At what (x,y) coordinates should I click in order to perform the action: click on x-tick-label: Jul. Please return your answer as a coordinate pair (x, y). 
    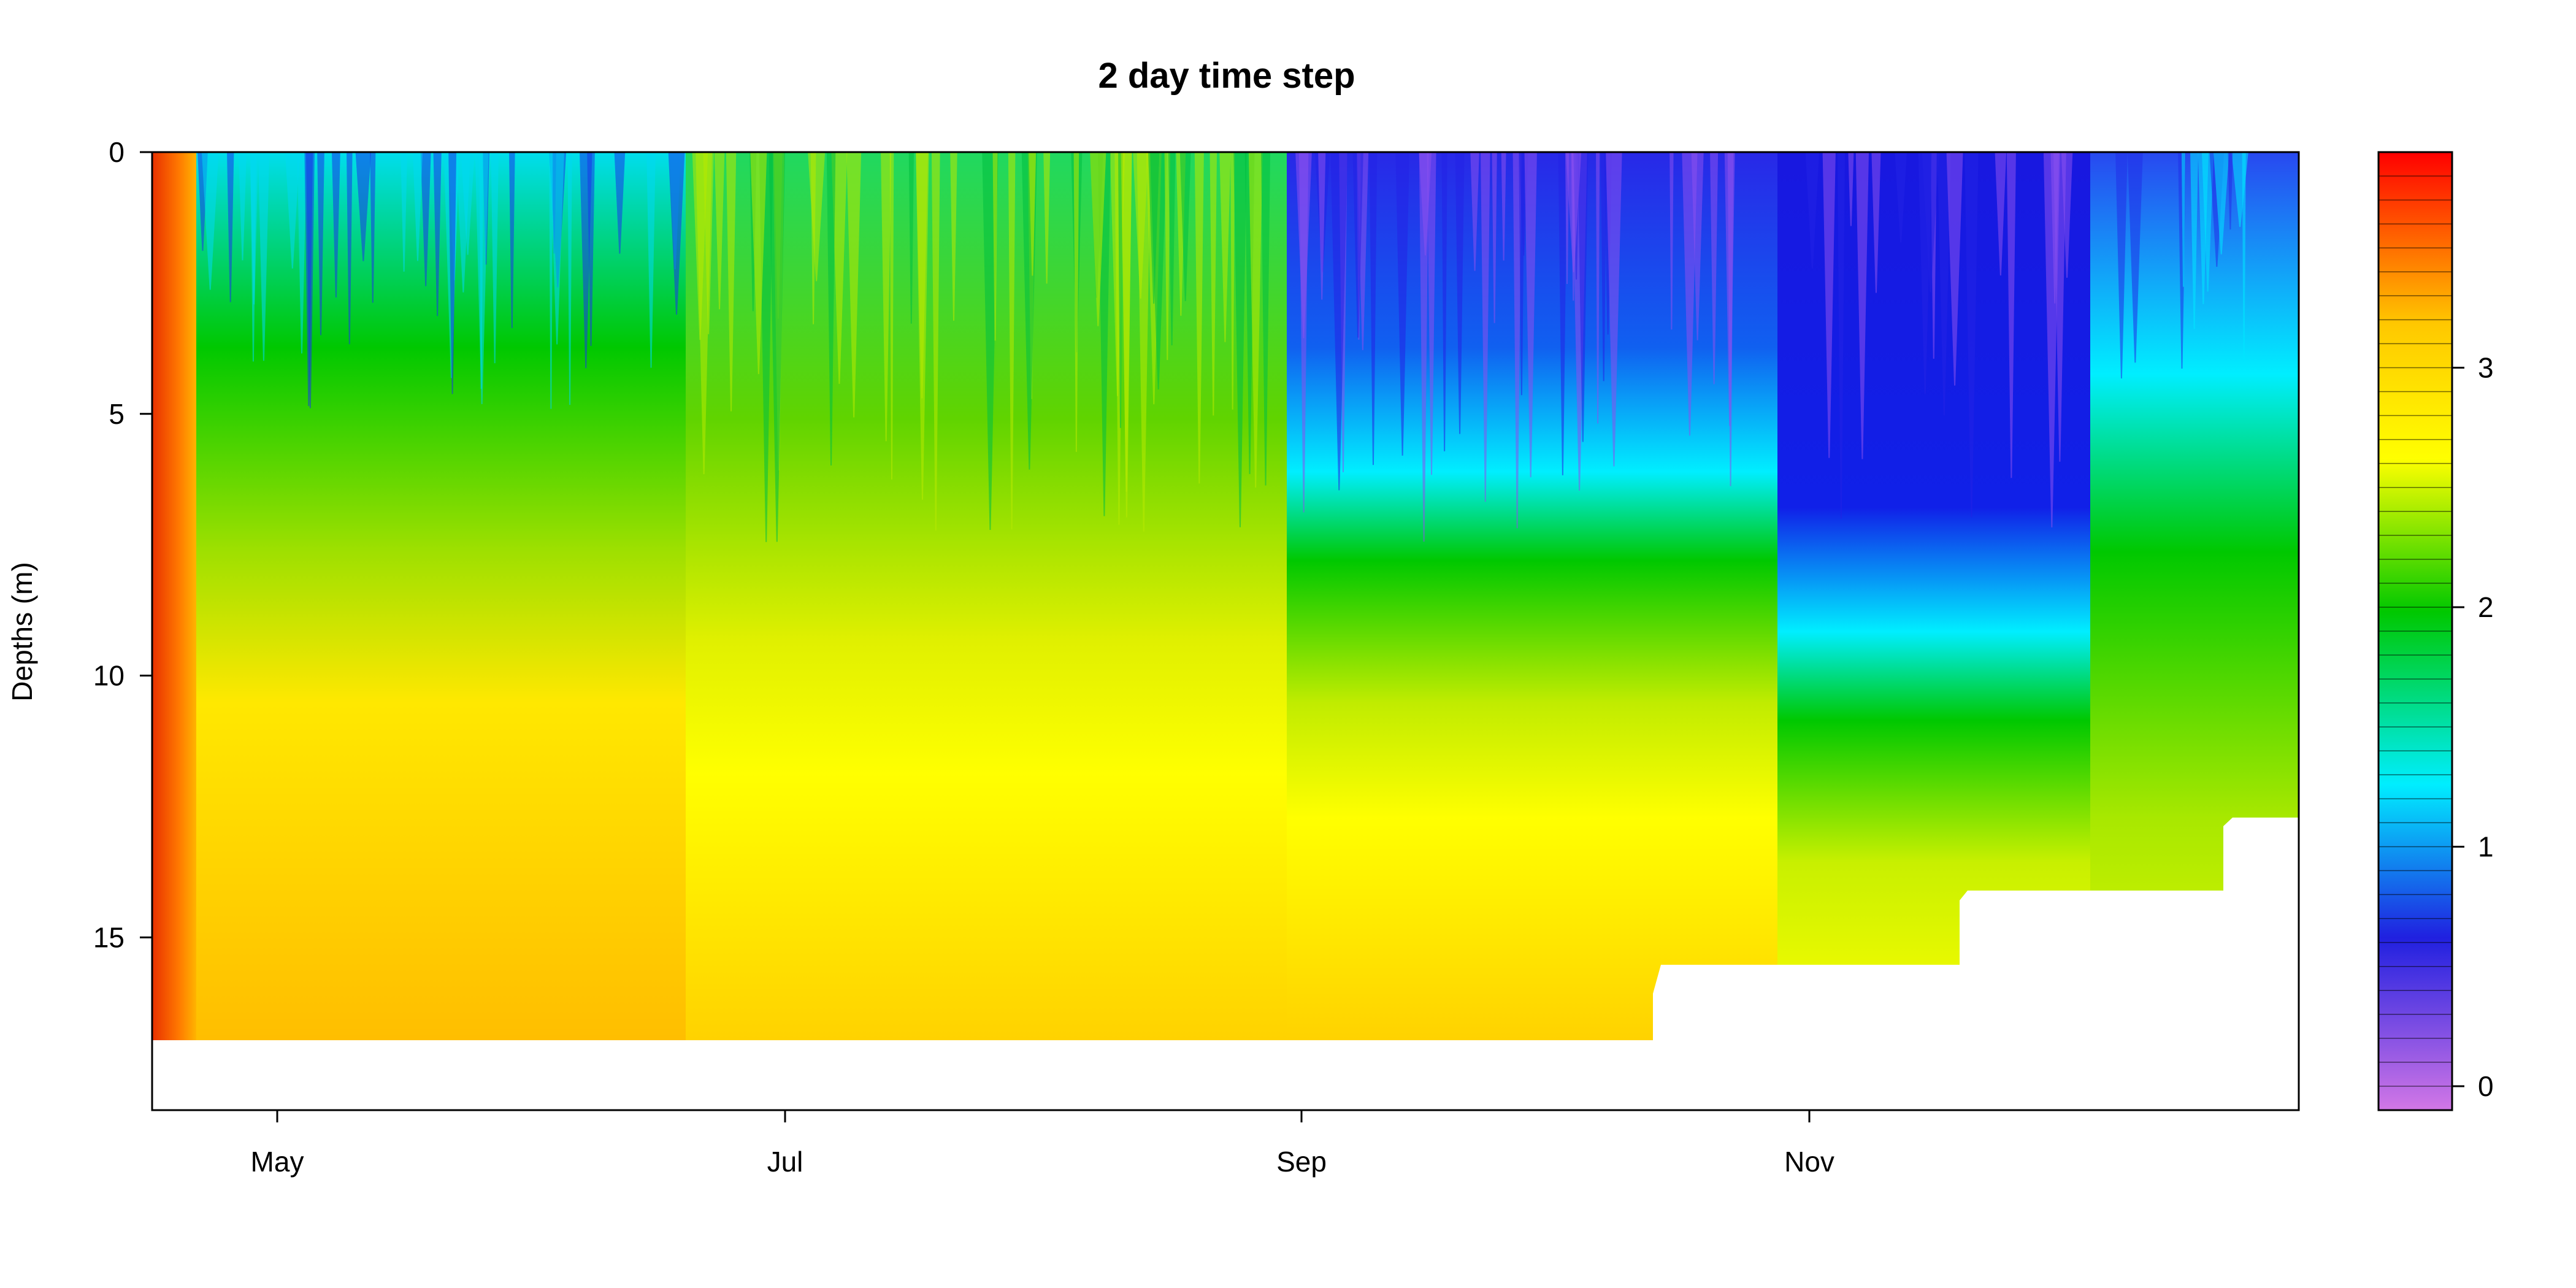
    Looking at the image, I should click on (785, 1162).